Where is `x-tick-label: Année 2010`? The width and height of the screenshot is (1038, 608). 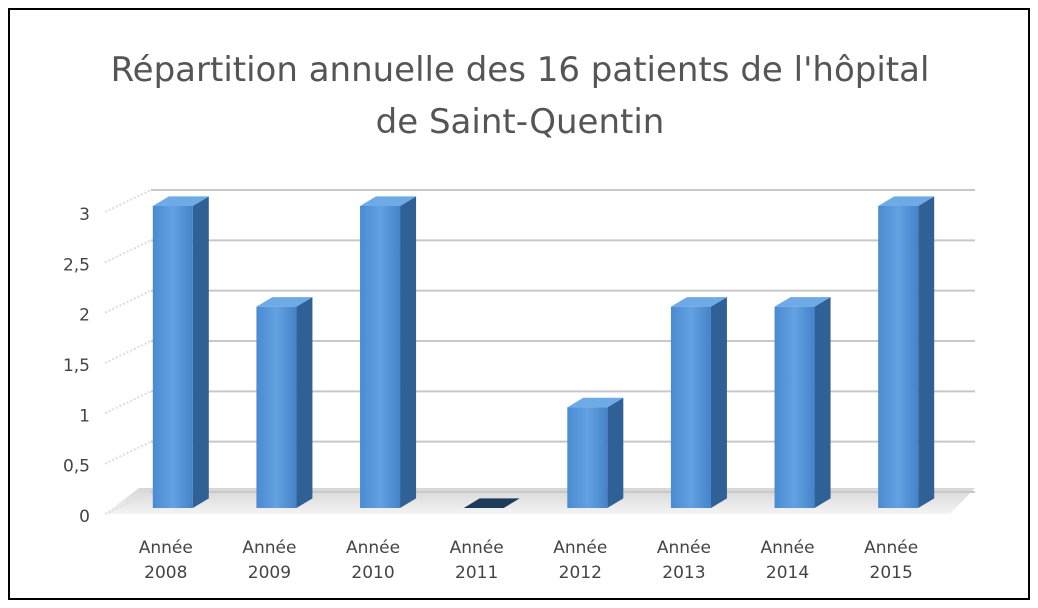 x-tick-label: Année 2010 is located at coordinates (373, 560).